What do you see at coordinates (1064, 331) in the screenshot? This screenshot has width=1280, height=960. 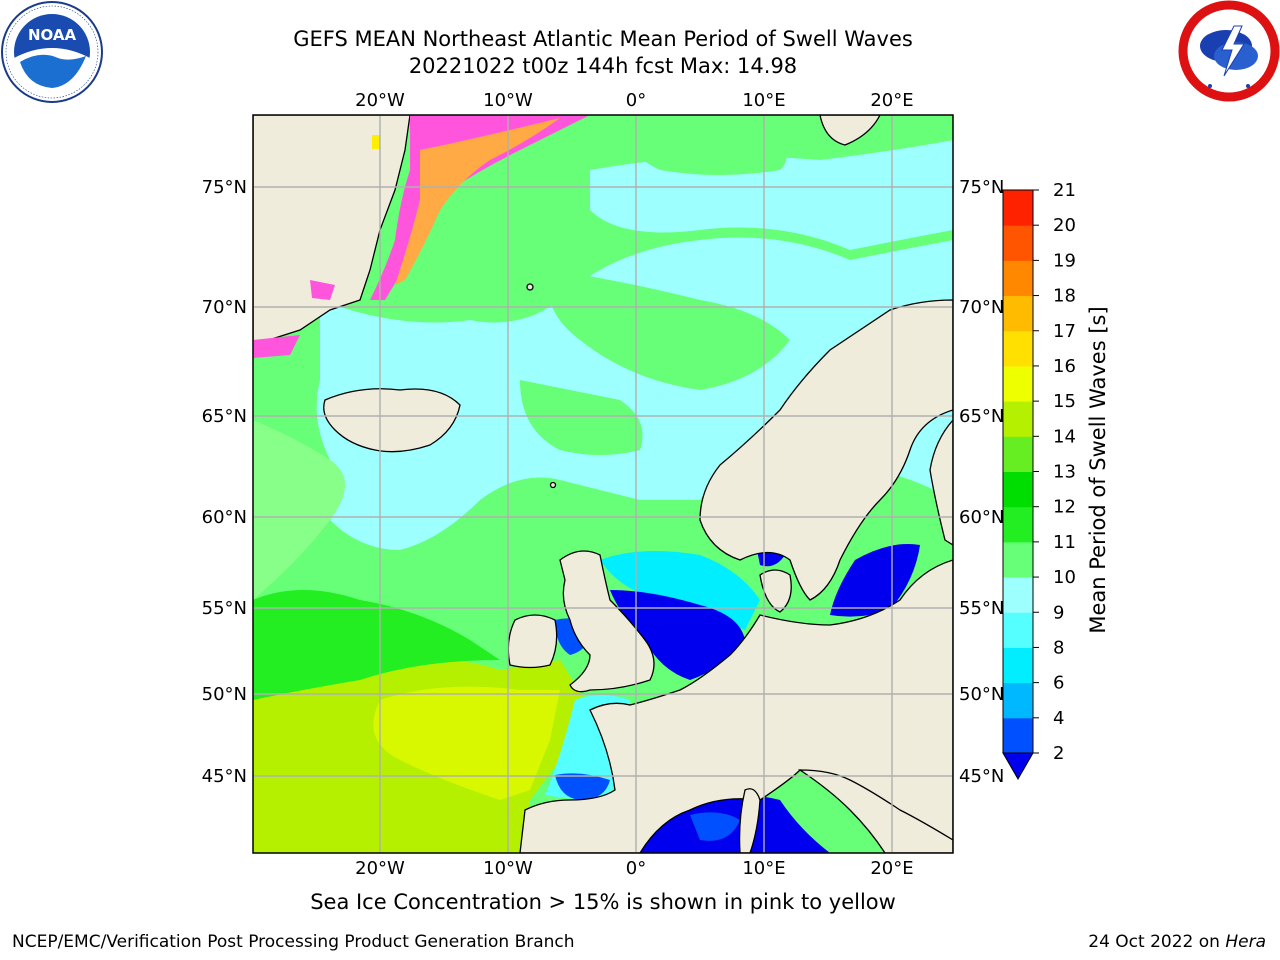 I see `colorbar-tick-label: 17` at bounding box center [1064, 331].